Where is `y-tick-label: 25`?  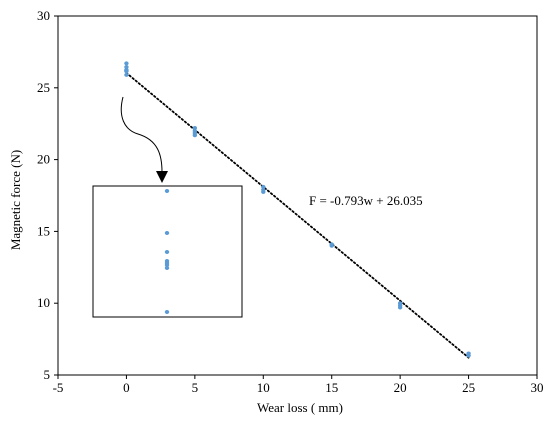
y-tick-label: 25 is located at coordinates (43, 87).